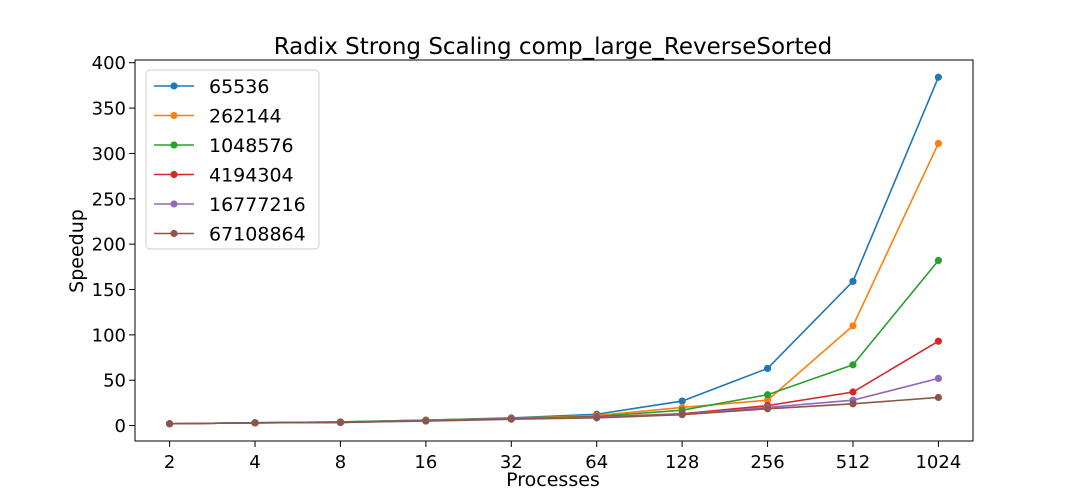  I want to click on legend-item: 4194304, so click(224, 176).